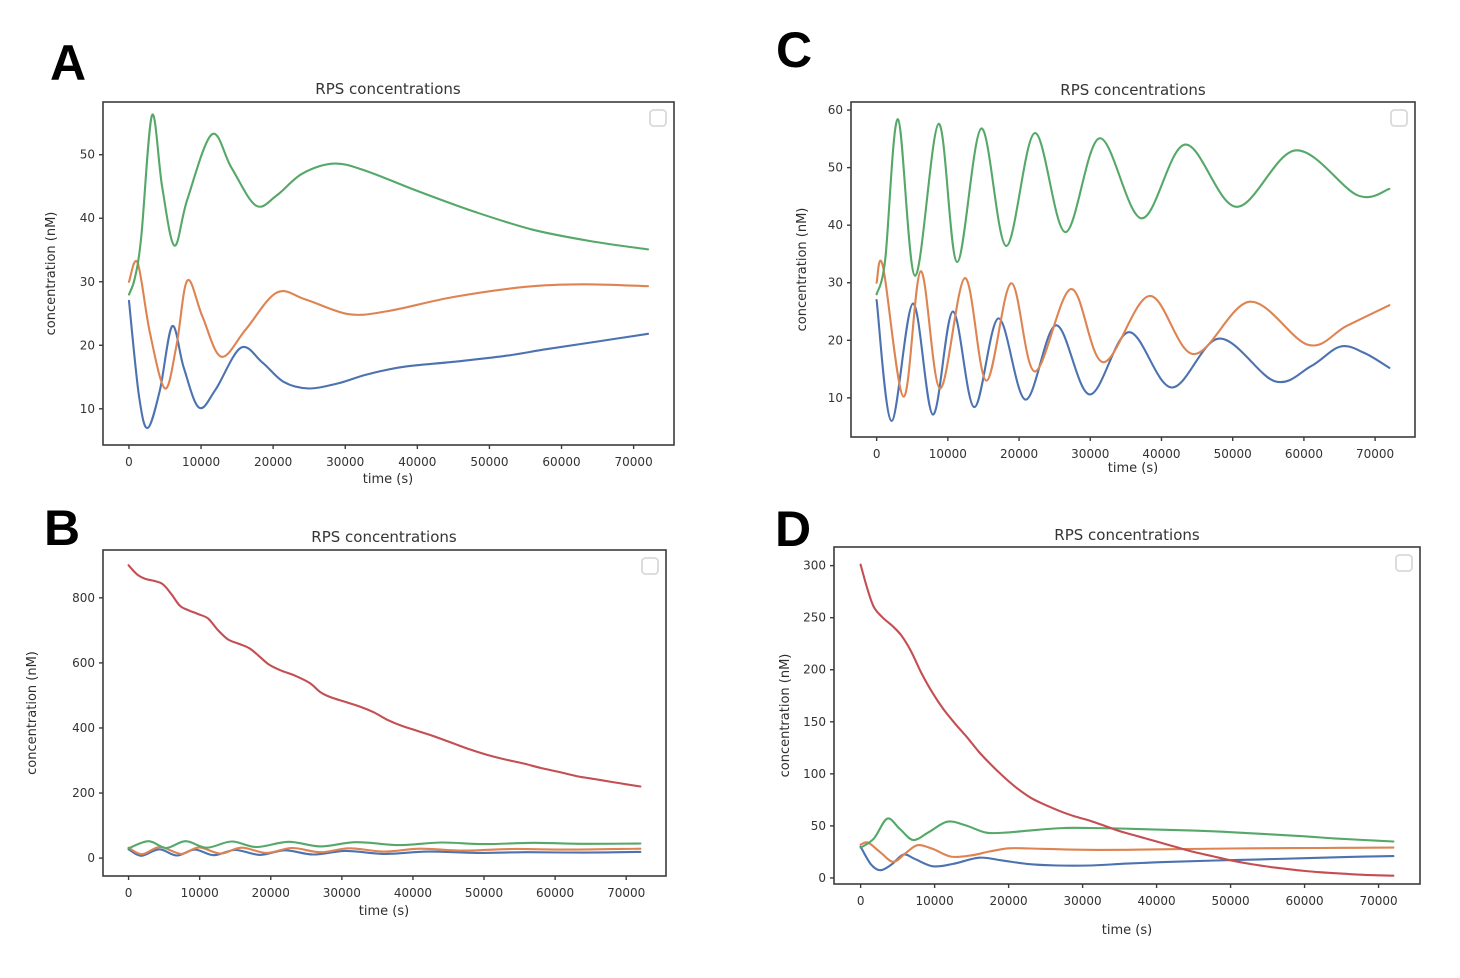  What do you see at coordinates (835, 110) in the screenshot?
I see `y-tick-label: 60` at bounding box center [835, 110].